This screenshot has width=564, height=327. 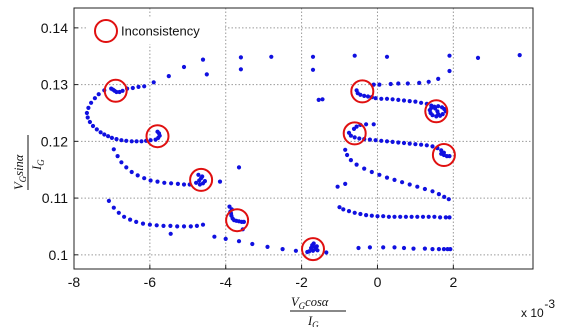 What do you see at coordinates (318, 311) in the screenshot?
I see `x-axis-label: VGcosα IG` at bounding box center [318, 311].